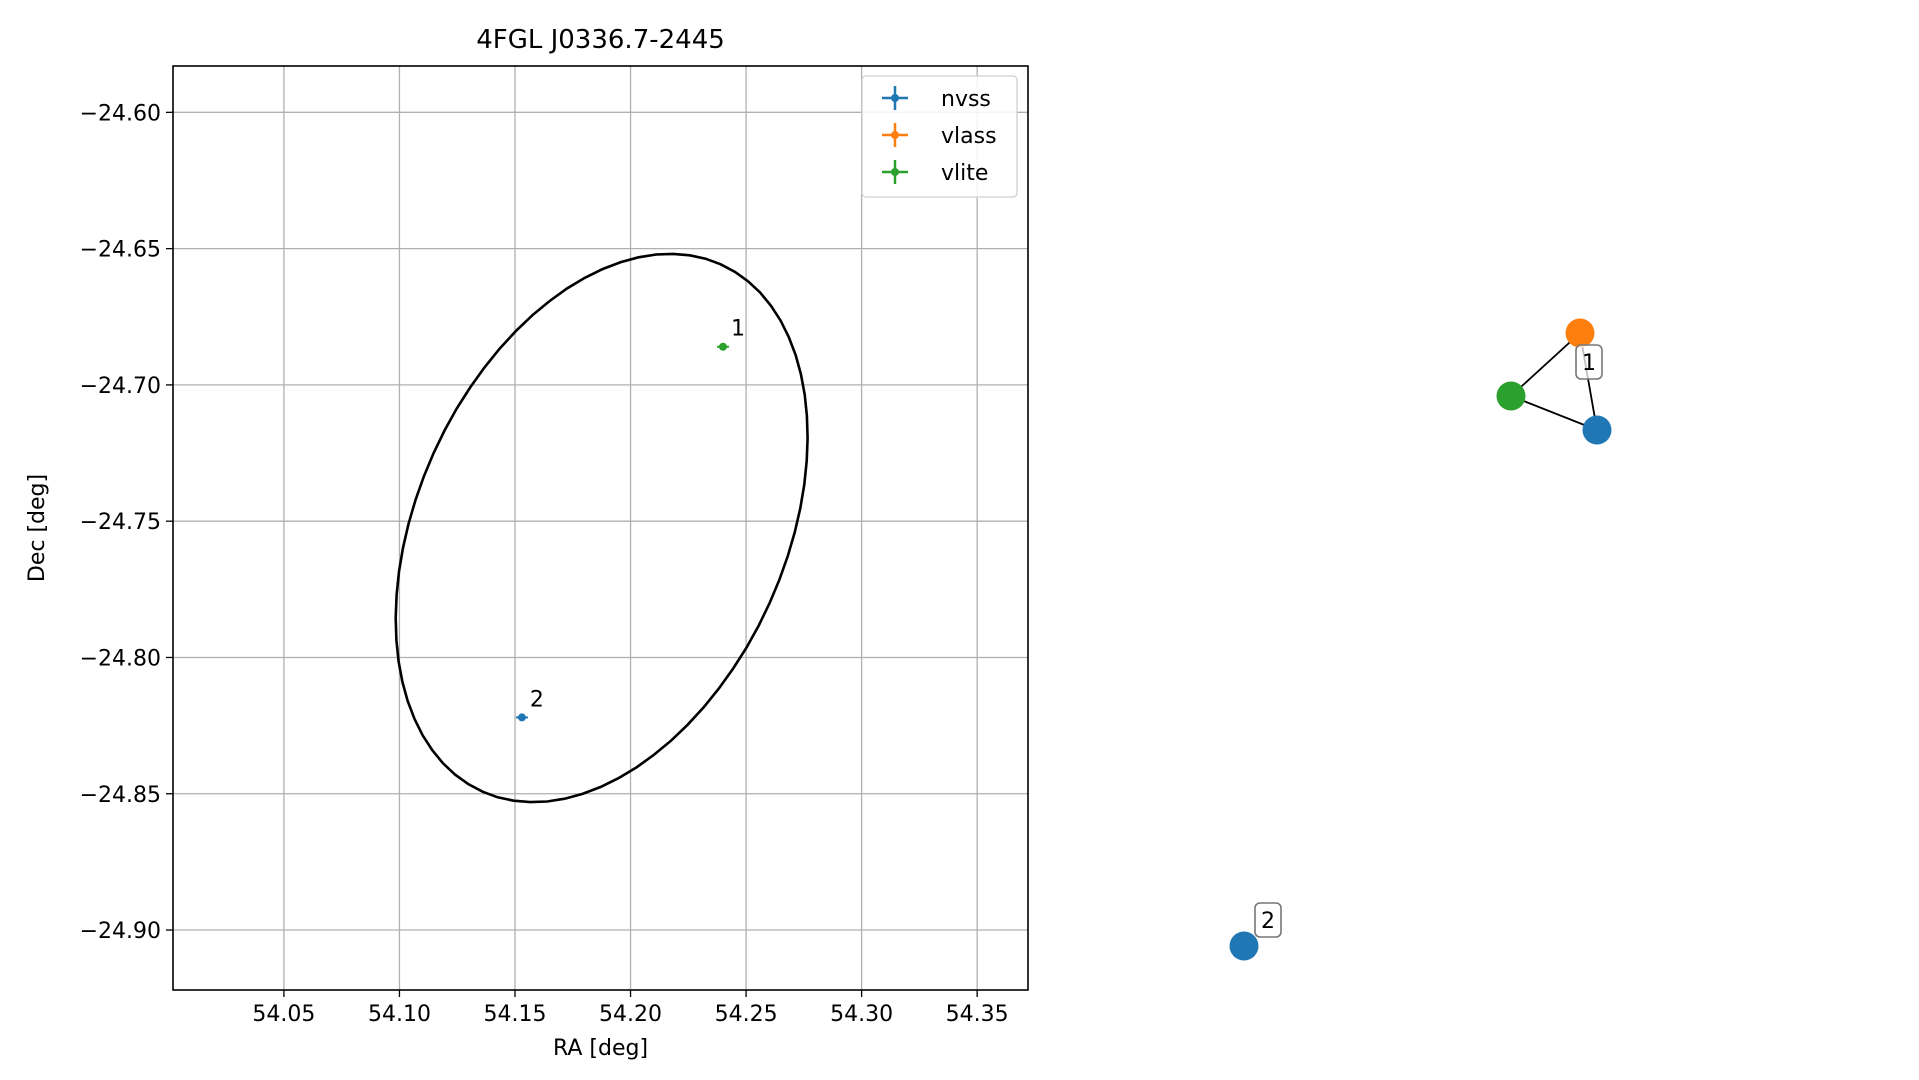 Image resolution: width=1919 pixels, height=1080 pixels. What do you see at coordinates (120, 113) in the screenshot?
I see `y-tick-label: −24.60` at bounding box center [120, 113].